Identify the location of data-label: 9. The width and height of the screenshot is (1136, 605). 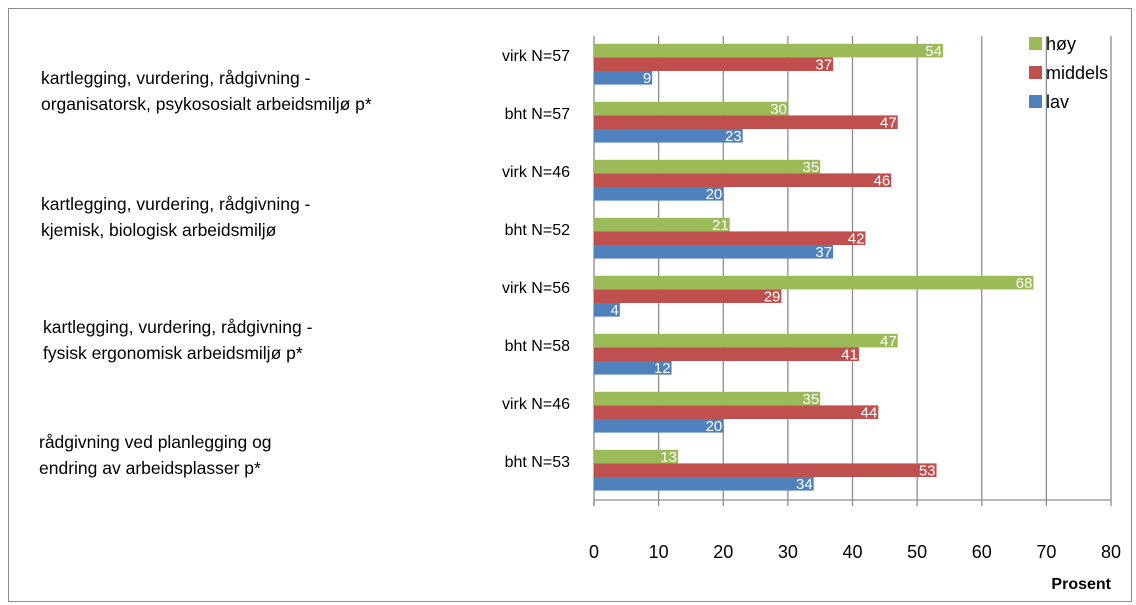
(647, 78).